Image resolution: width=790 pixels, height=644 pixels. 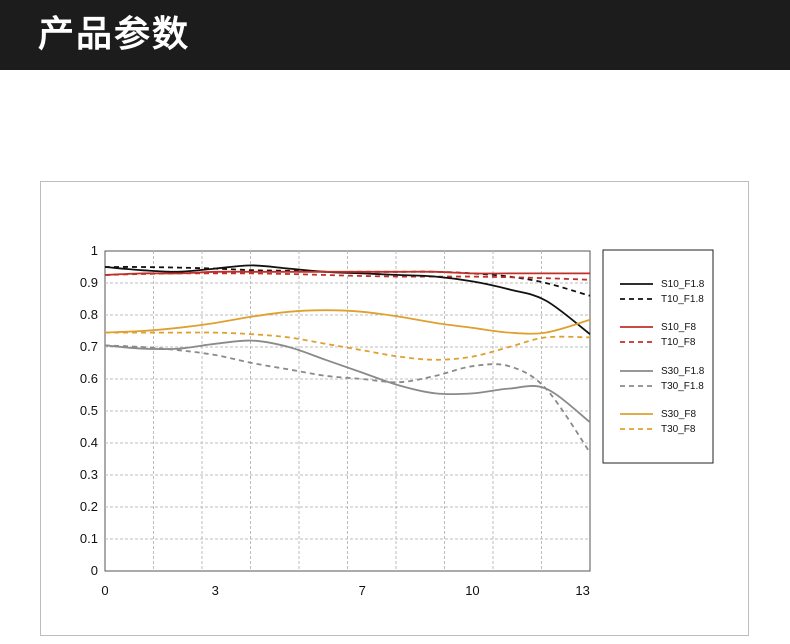 I want to click on legend-label-T30_F1.8: T30_F1.8, so click(x=682, y=386).